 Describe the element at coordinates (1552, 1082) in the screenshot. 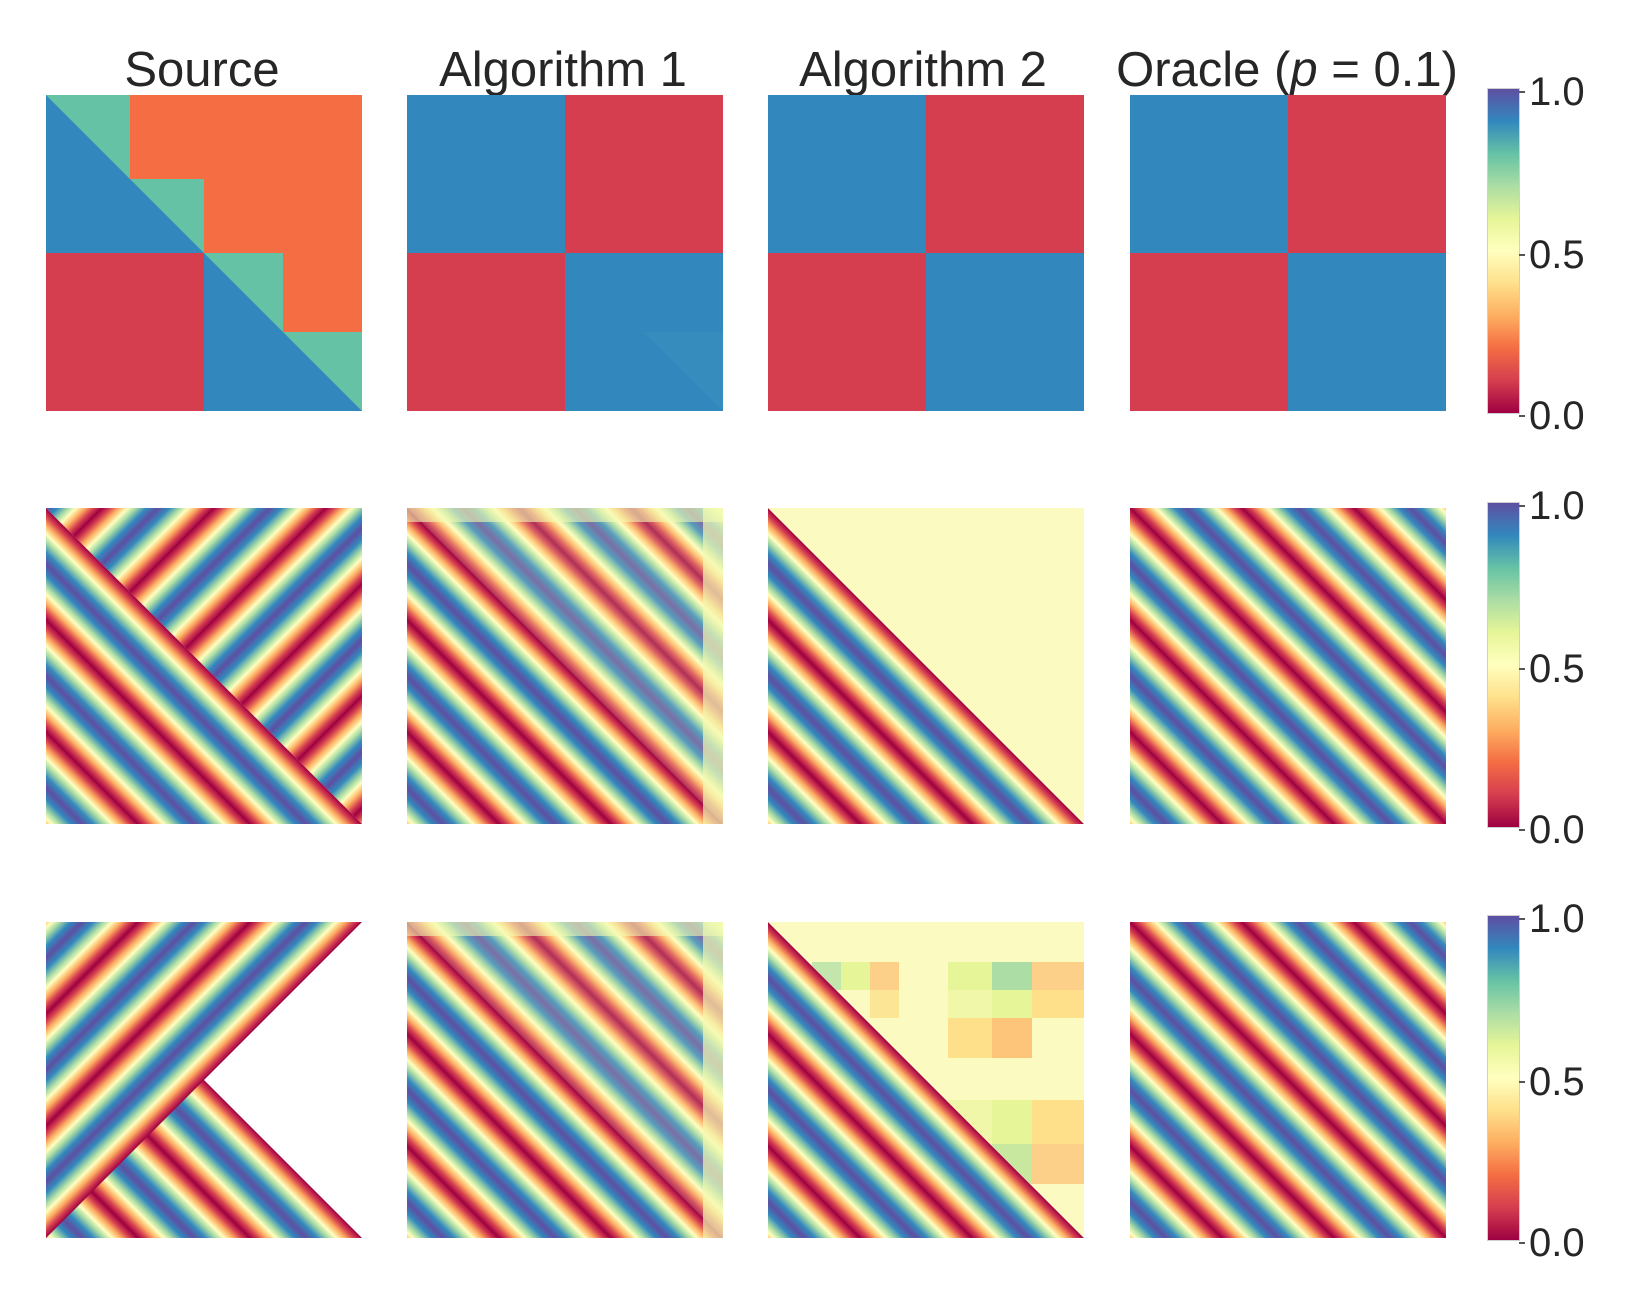

I see `colorbar-3-tick-mid: 0.5` at that location.